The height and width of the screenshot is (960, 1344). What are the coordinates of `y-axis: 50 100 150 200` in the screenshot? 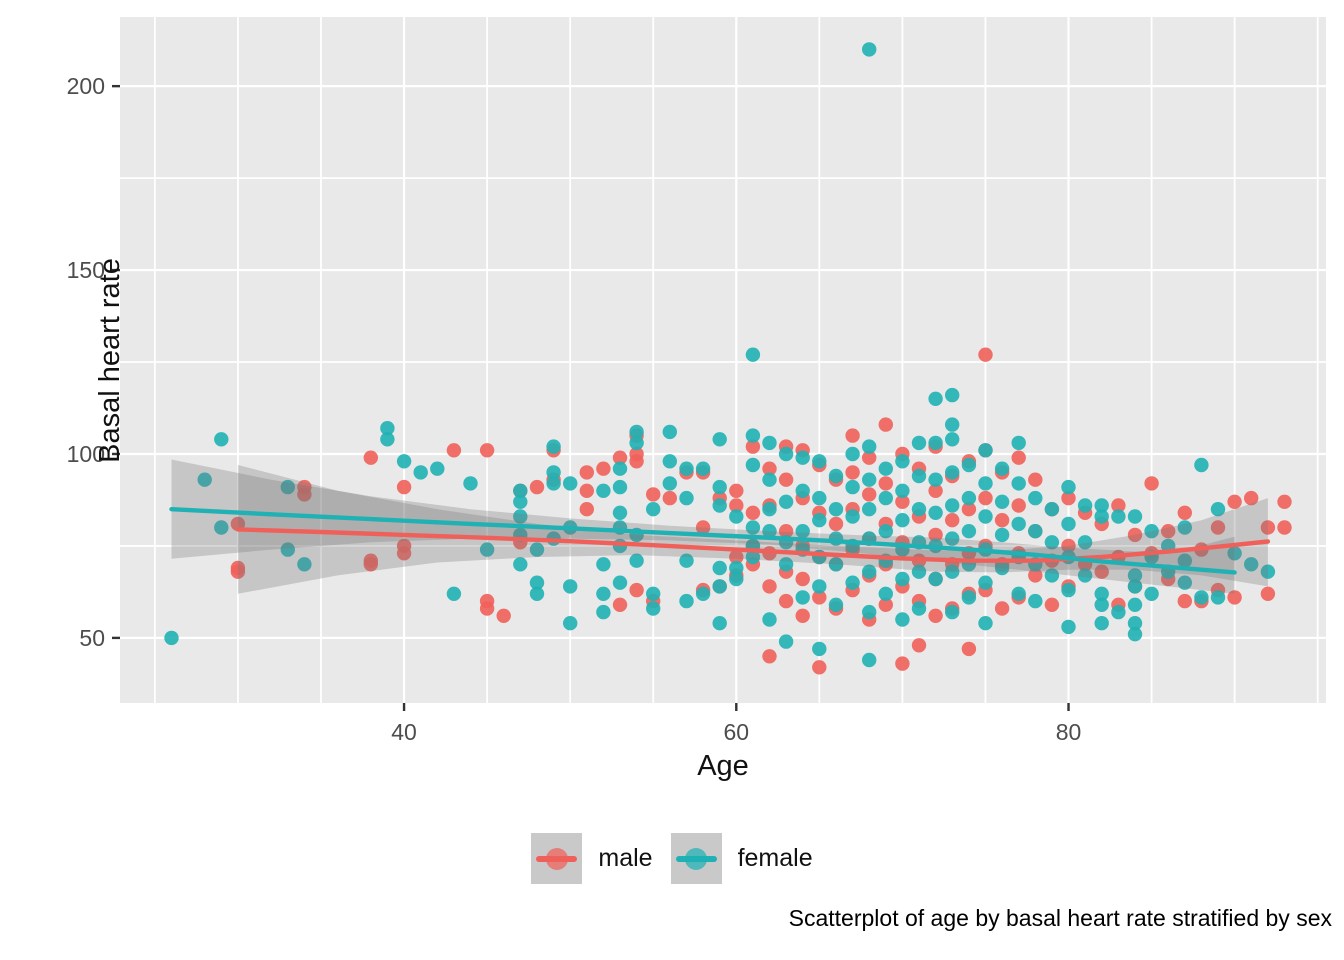 It's located at (93, 362).